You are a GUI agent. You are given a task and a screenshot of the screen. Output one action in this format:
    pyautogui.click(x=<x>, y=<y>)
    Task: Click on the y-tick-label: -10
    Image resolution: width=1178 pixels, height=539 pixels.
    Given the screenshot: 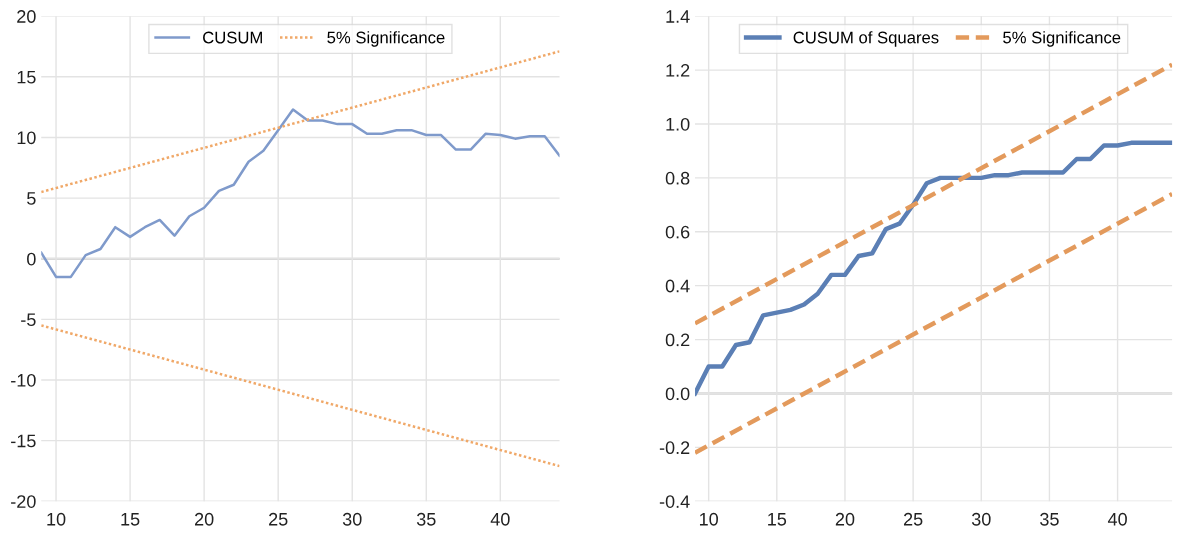 What is the action you would take?
    pyautogui.click(x=23, y=380)
    